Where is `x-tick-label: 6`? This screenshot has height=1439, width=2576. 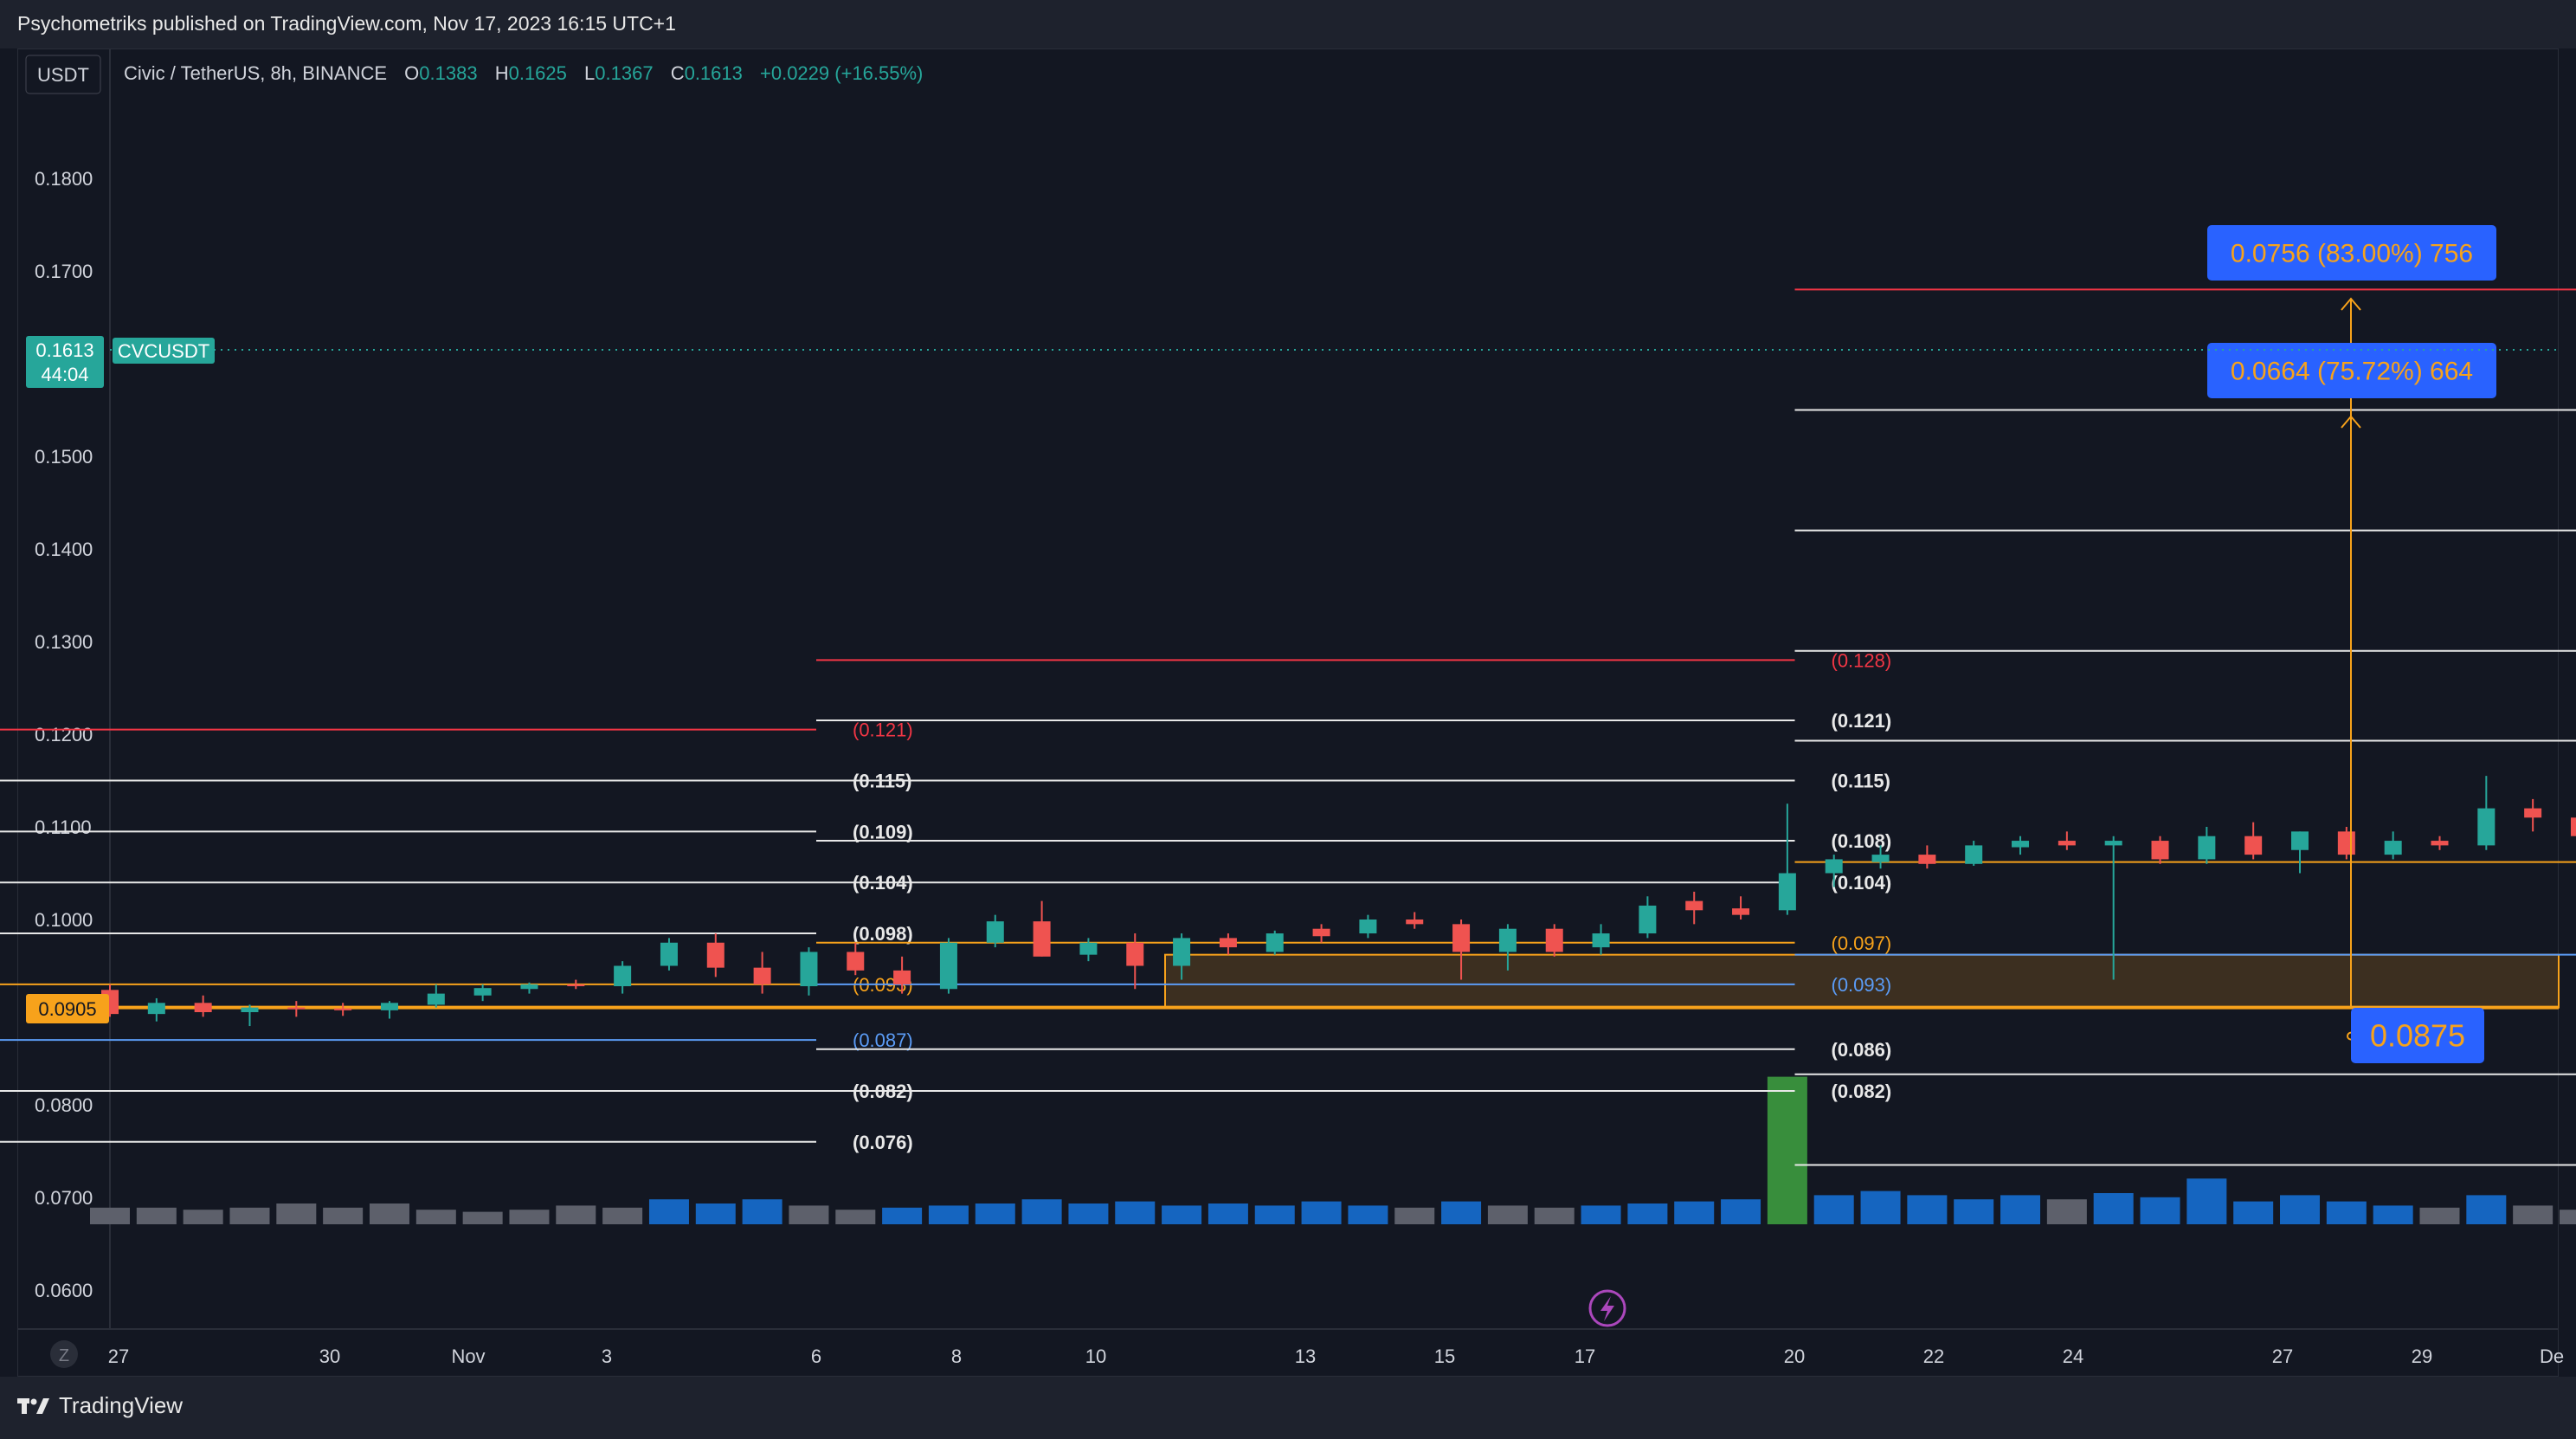
x-tick-label: 6 is located at coordinates (816, 1356).